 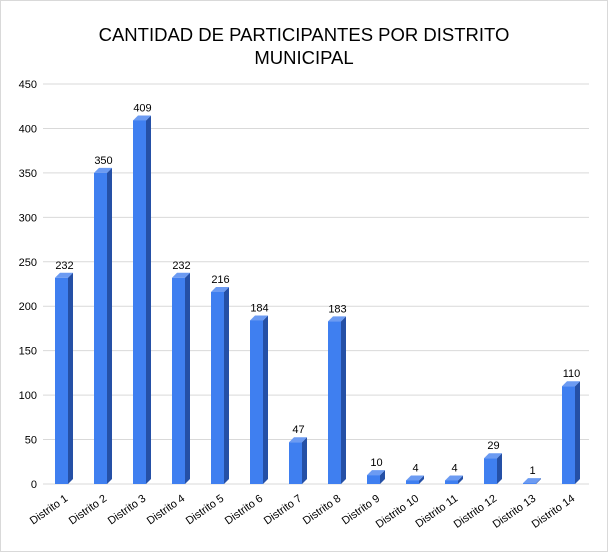 What do you see at coordinates (142, 108) in the screenshot?
I see `data-label: 409` at bounding box center [142, 108].